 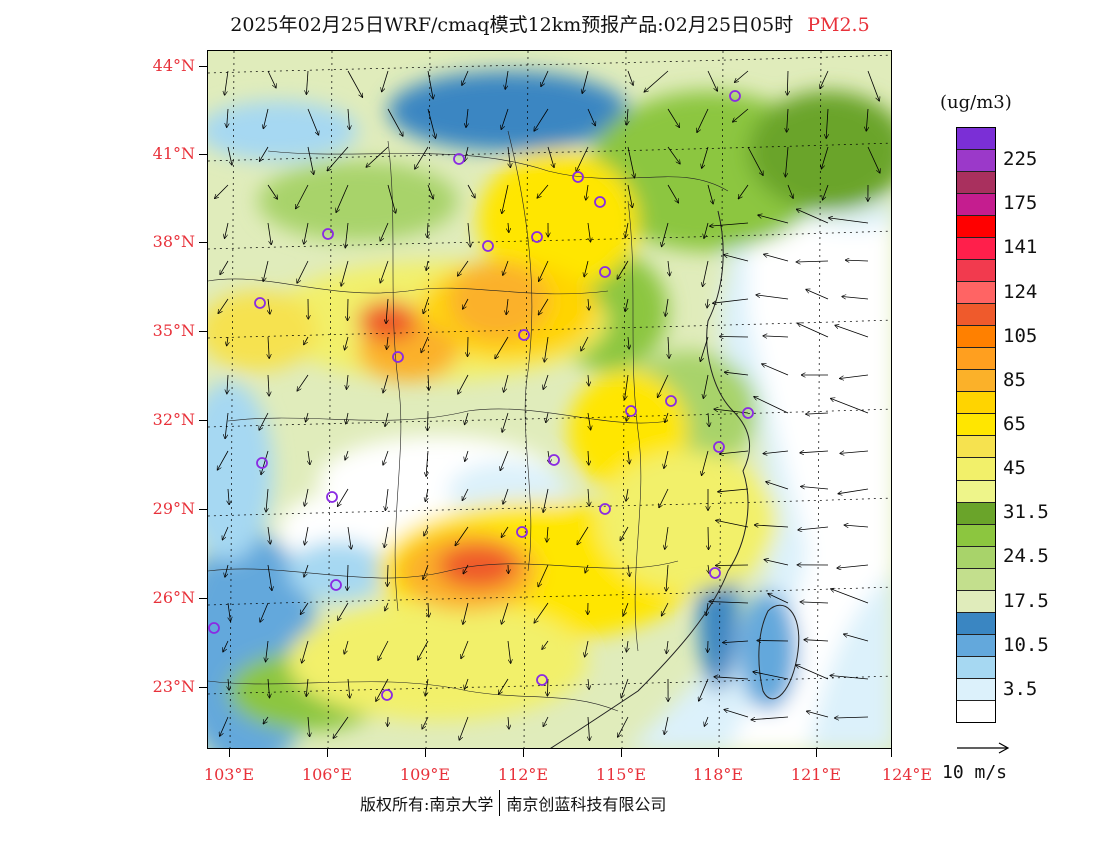 What do you see at coordinates (173, 686) in the screenshot?
I see `latitude-label: 23°N` at bounding box center [173, 686].